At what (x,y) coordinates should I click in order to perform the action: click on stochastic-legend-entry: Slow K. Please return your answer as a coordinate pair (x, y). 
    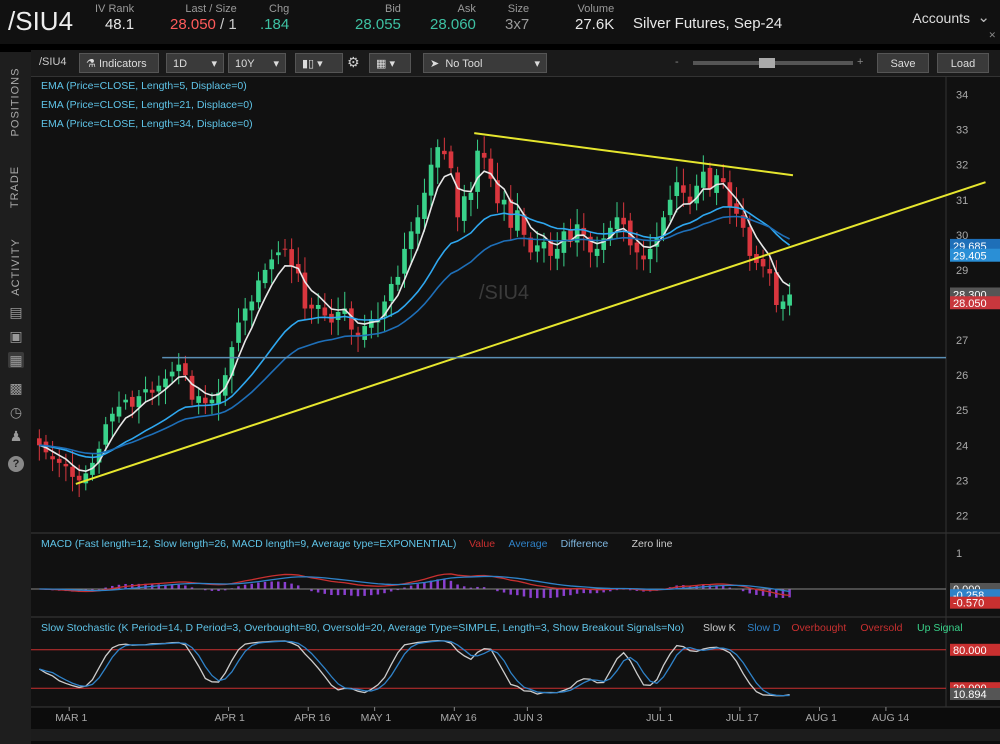
    Looking at the image, I should click on (719, 628).